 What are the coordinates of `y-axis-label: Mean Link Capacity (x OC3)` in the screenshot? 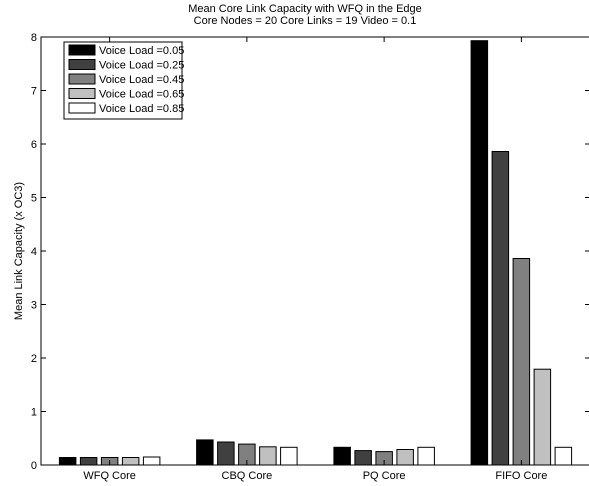 It's located at (19, 251).